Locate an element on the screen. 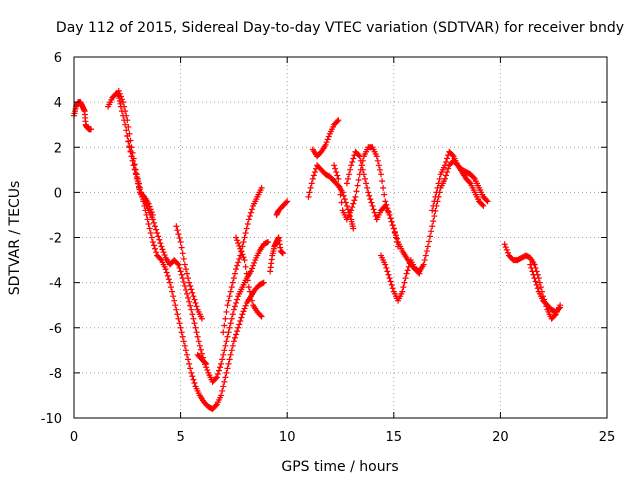 The image size is (640, 480). y-tick-label: 0 is located at coordinates (58, 193).